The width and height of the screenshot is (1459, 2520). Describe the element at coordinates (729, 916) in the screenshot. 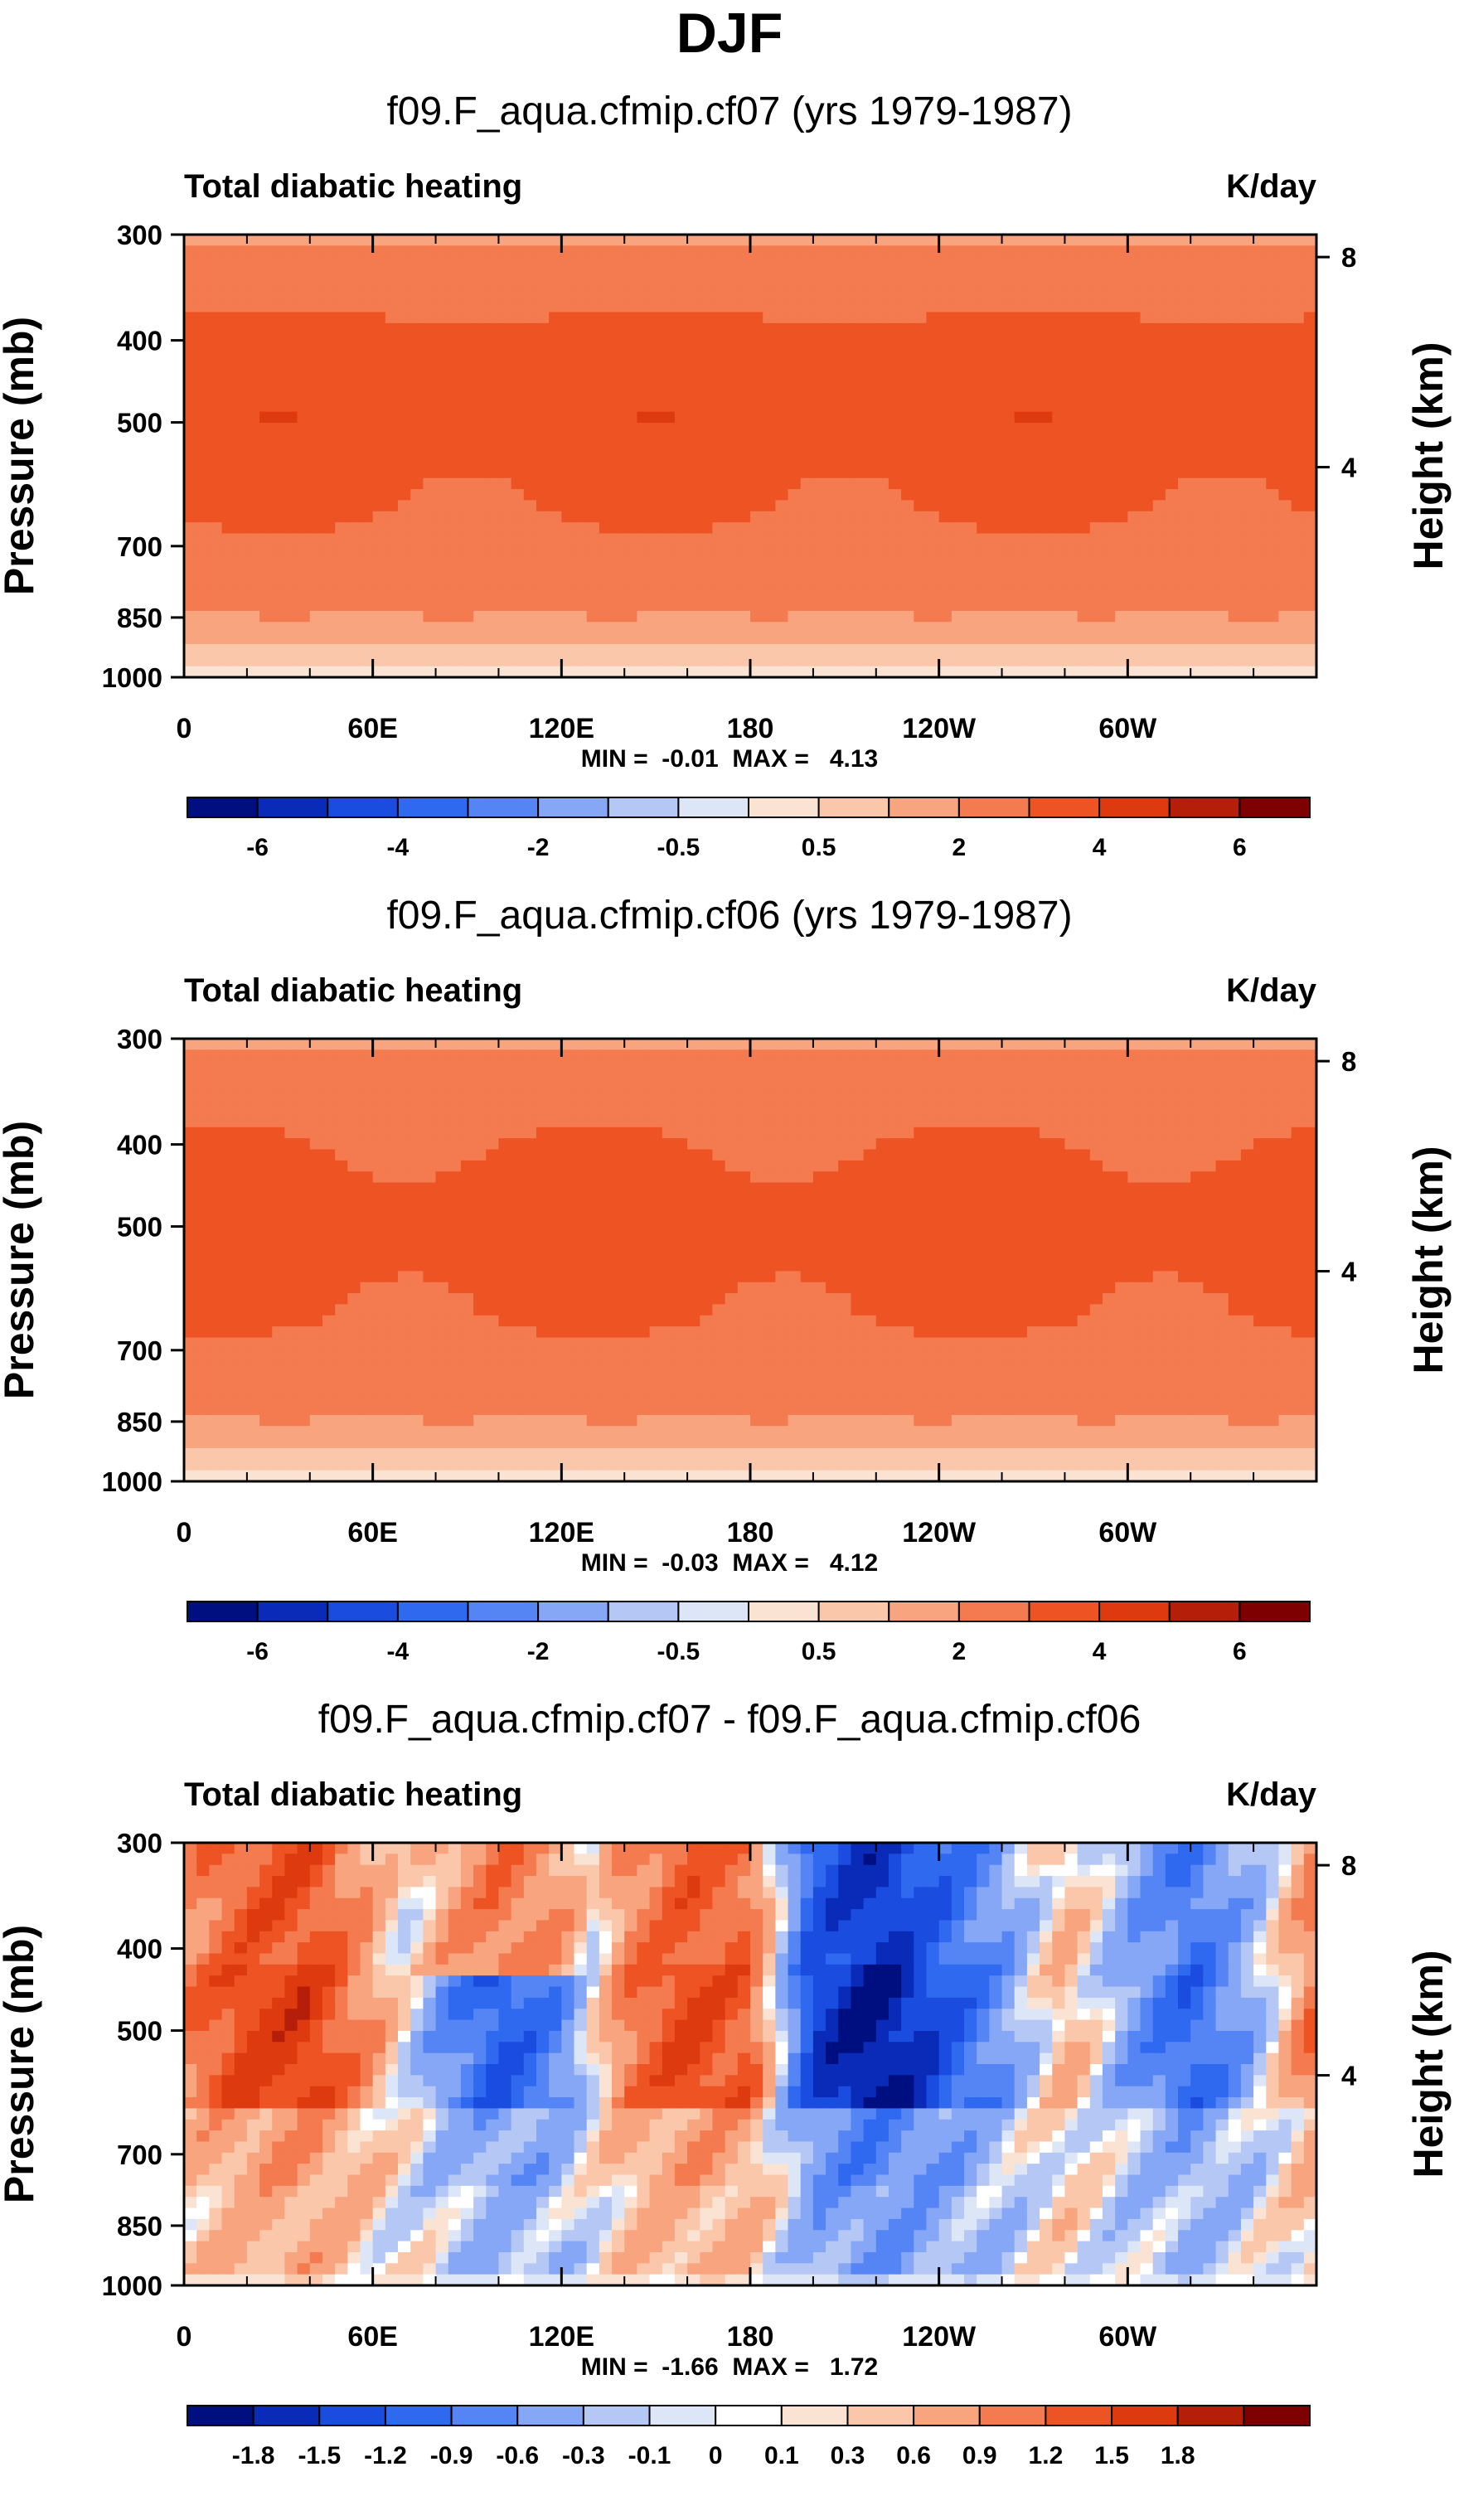

I see `chart-title: f09.F_aqua.cfmip.cf06 (yrs 1979-1987)` at that location.